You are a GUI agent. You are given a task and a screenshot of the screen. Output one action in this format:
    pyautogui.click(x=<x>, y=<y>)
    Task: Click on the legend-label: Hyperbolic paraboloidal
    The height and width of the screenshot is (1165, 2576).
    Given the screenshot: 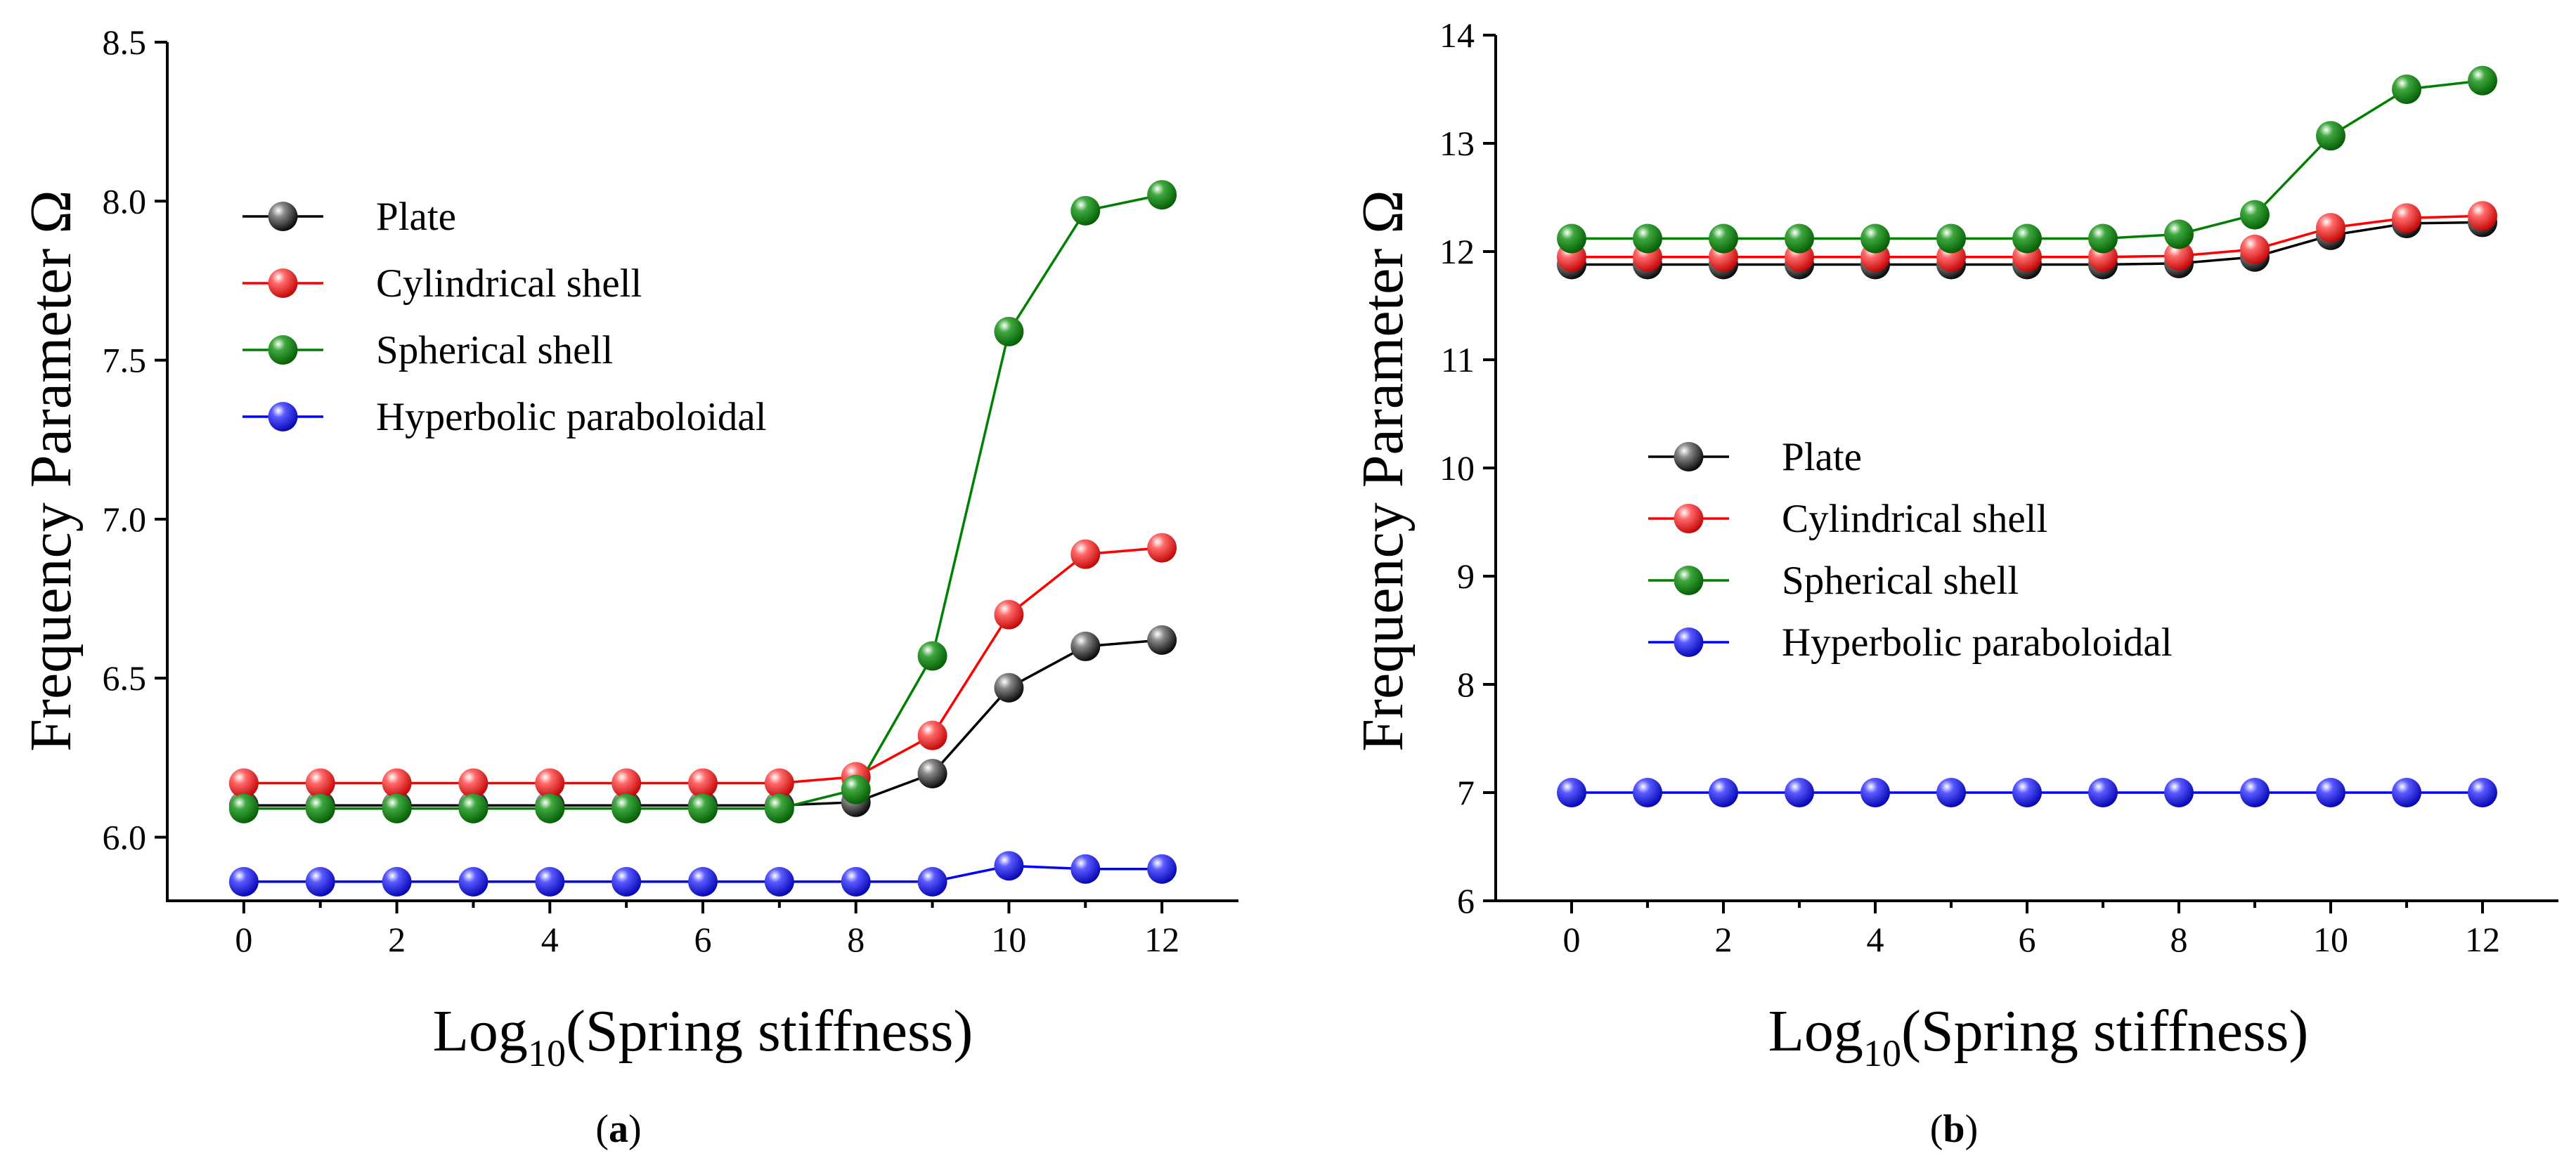 What is the action you would take?
    pyautogui.click(x=1977, y=642)
    